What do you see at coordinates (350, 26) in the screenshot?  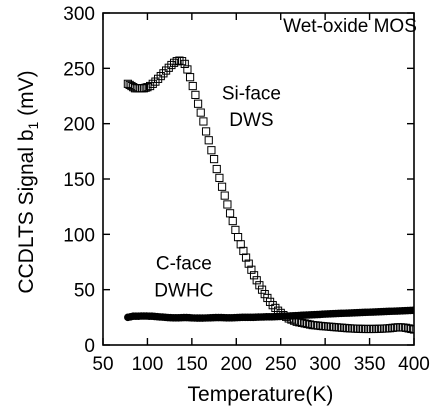 I see `annotation-0: Wet-oxide MOS` at bounding box center [350, 26].